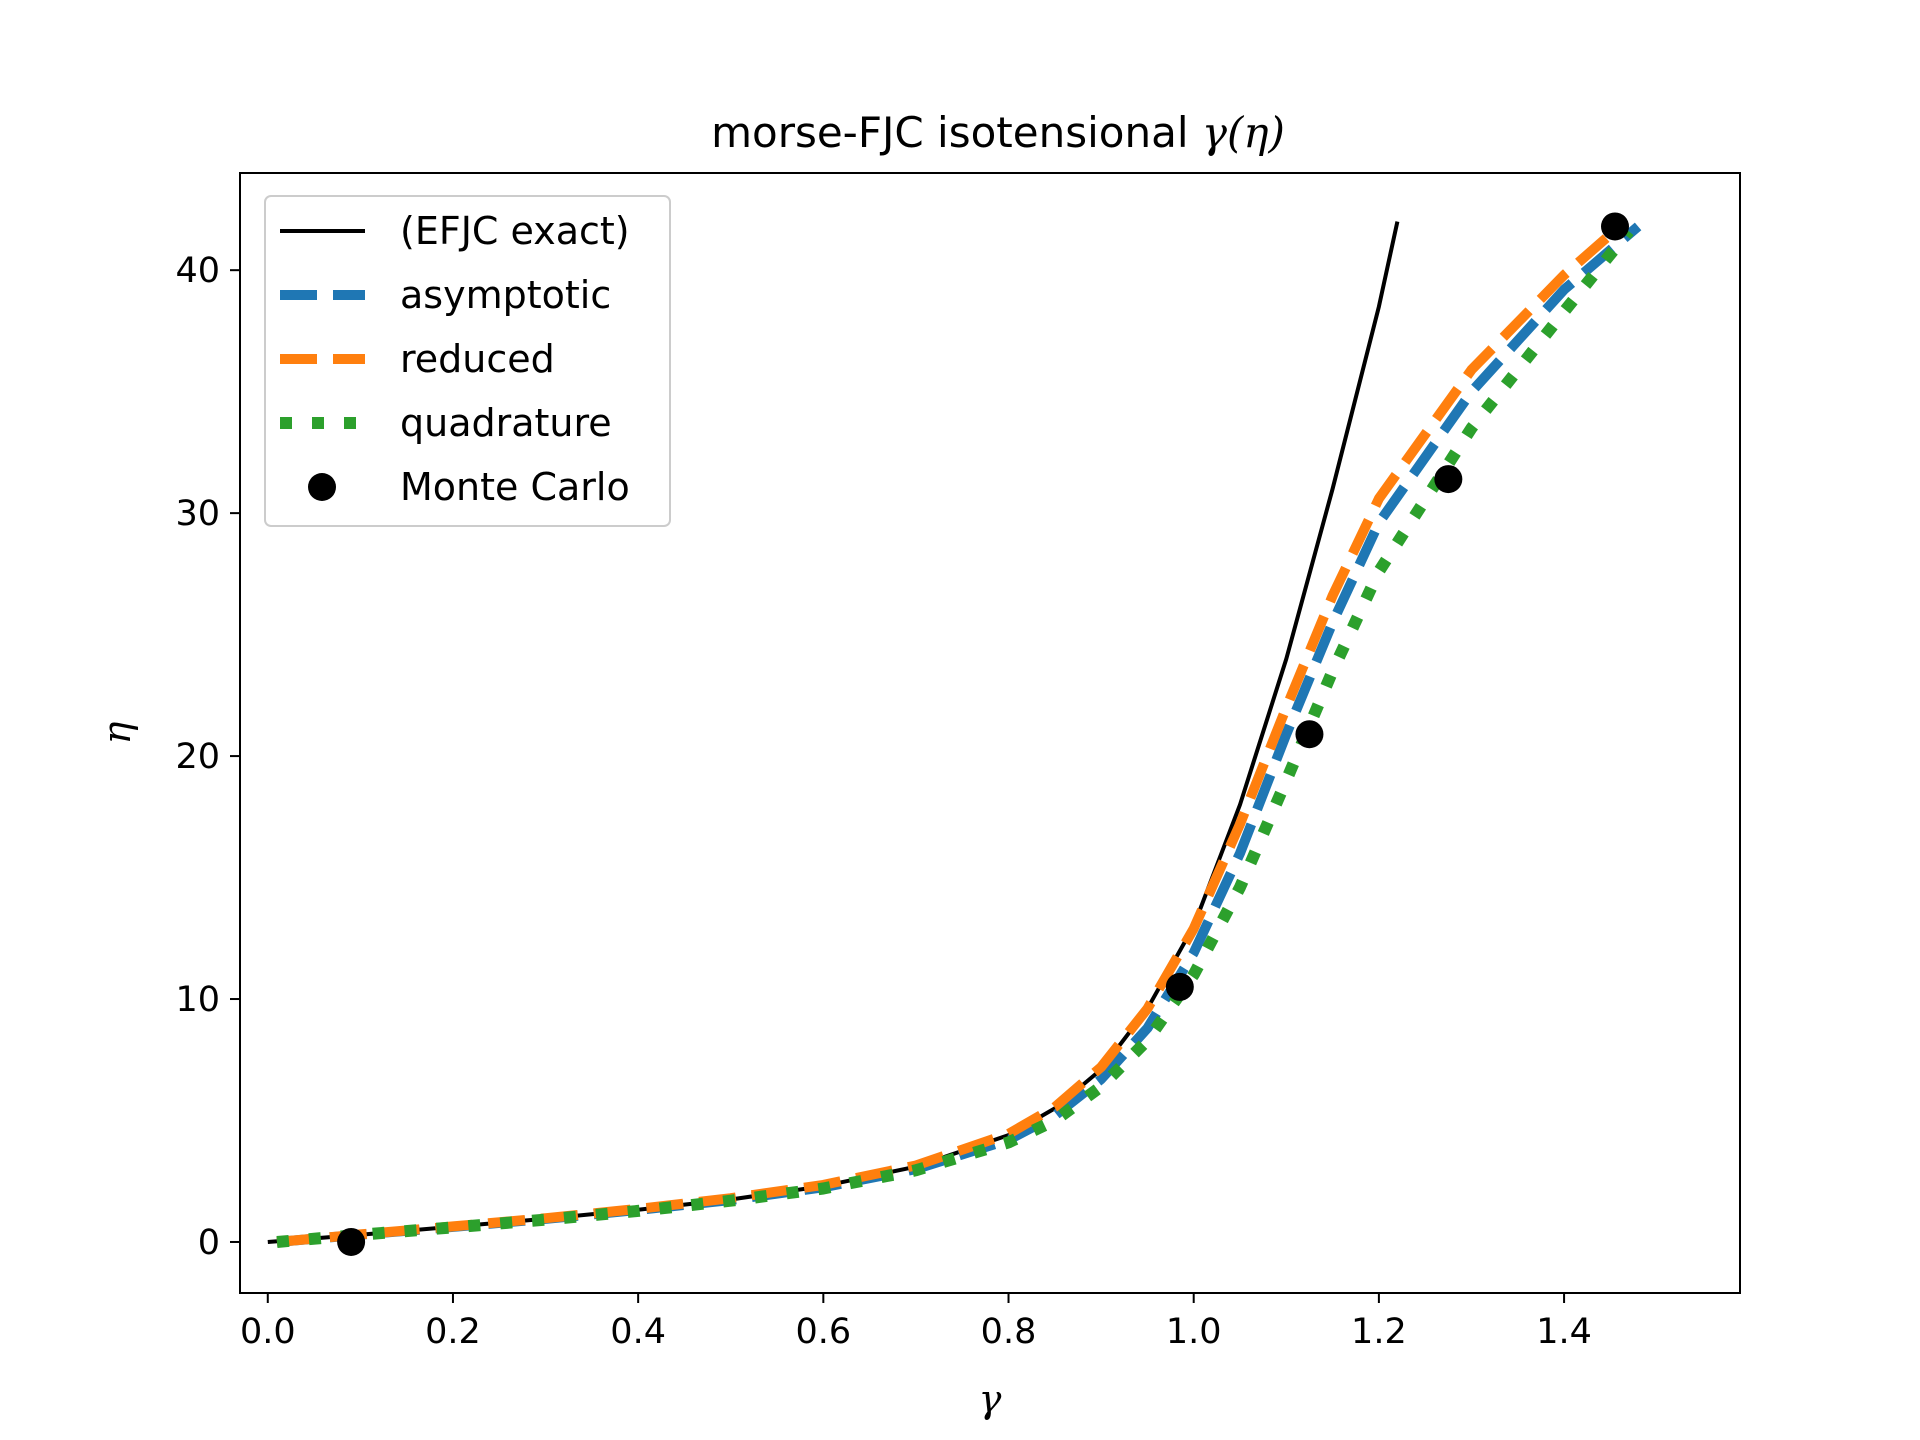 The height and width of the screenshot is (1440, 1920). Describe the element at coordinates (117, 732) in the screenshot. I see `y-axis-label: η` at that location.